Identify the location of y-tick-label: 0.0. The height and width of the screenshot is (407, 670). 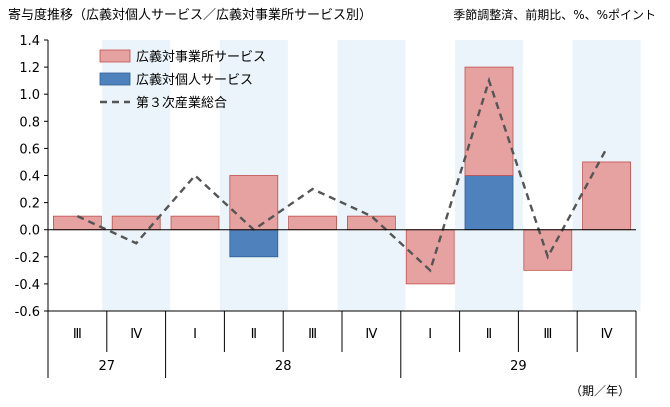
(29, 231).